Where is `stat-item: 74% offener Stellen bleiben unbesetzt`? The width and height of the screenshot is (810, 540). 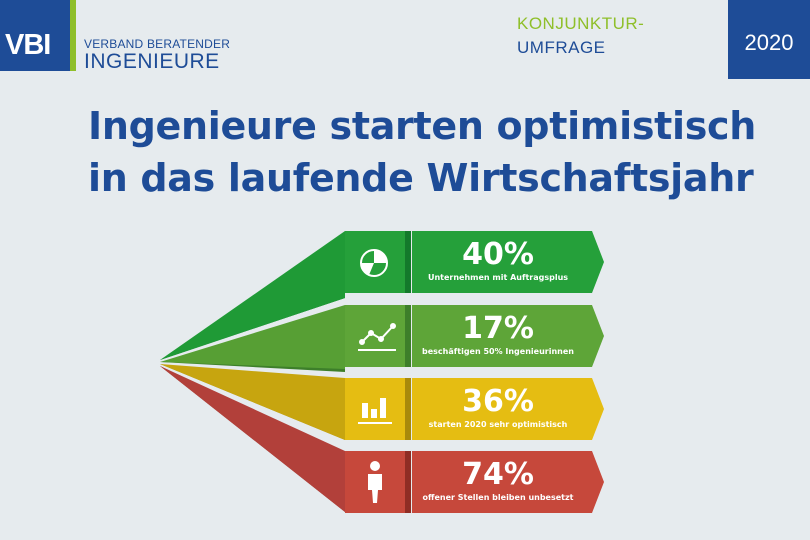 stat-item: 74% offener Stellen bleiben unbesetzt is located at coordinates (498, 481).